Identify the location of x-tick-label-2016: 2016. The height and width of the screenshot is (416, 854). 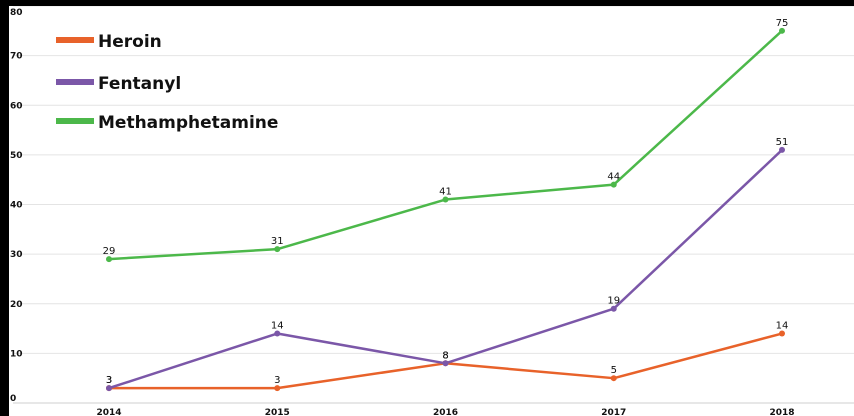
(445, 412).